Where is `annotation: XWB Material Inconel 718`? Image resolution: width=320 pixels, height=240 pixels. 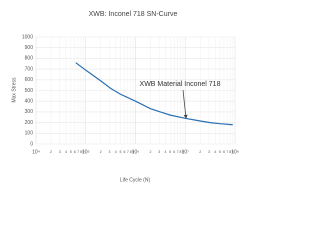
annotation: XWB Material Inconel 718 is located at coordinates (180, 84).